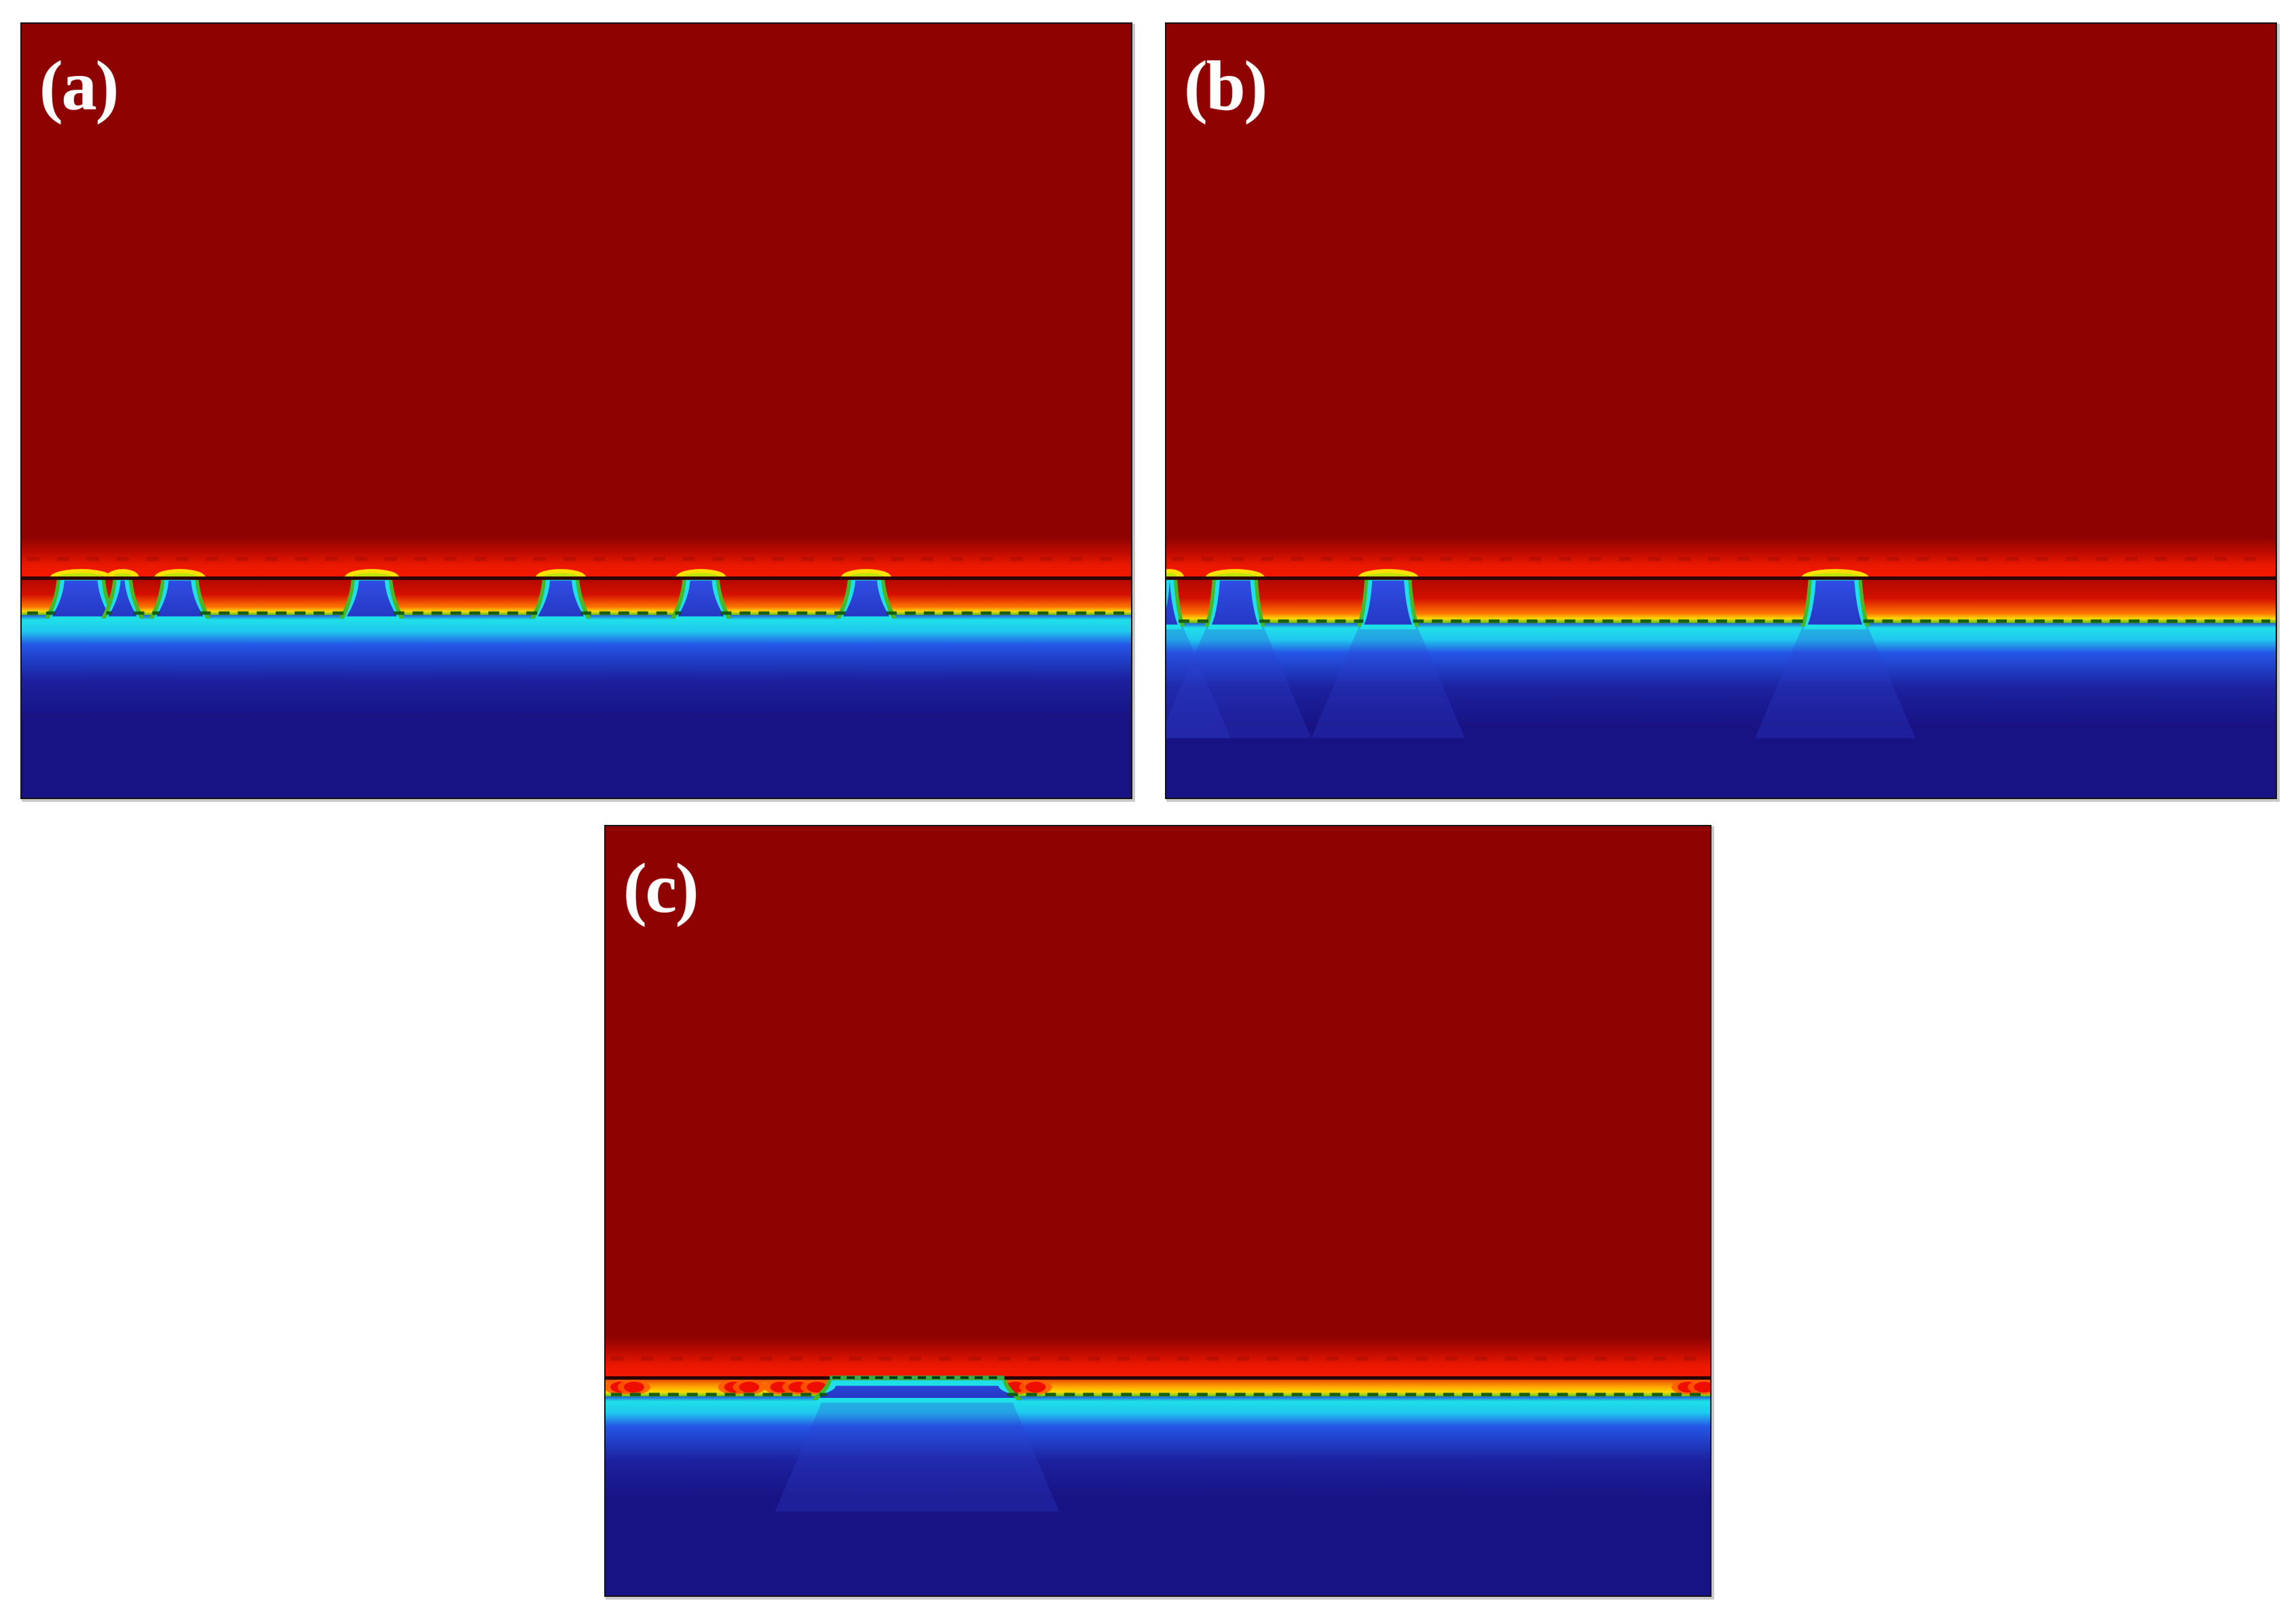 The width and height of the screenshot is (2296, 1624). Describe the element at coordinates (661, 888) in the screenshot. I see `panel-c-label: (c)` at that location.